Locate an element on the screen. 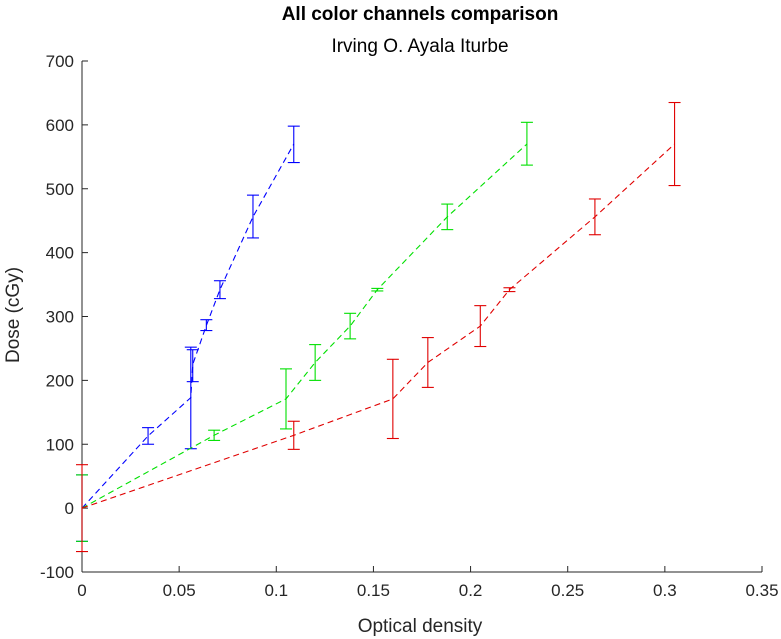  y-tick-label: 0 is located at coordinates (69, 508).